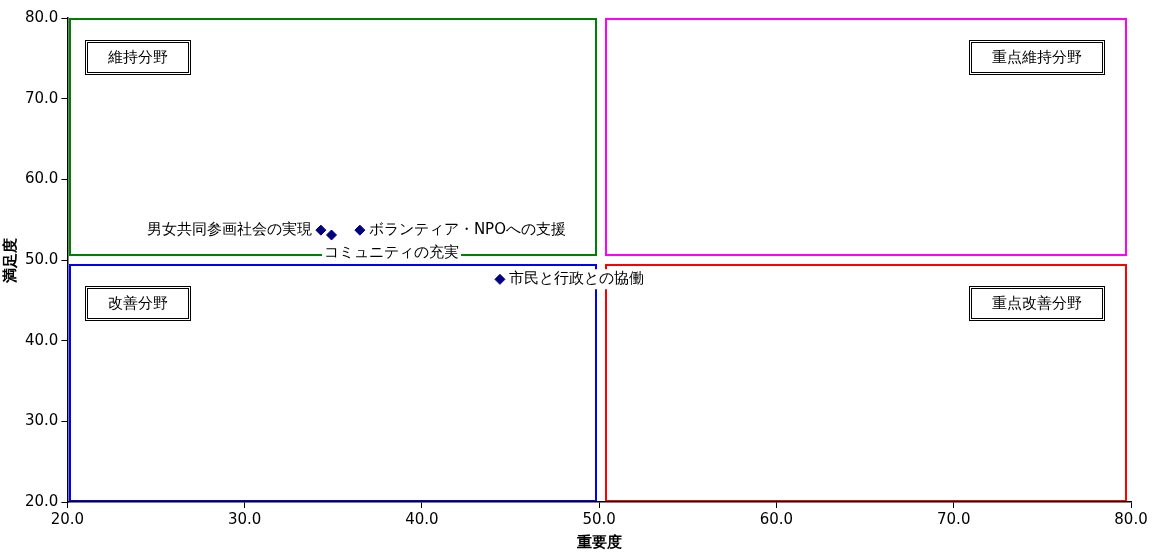 The width and height of the screenshot is (1155, 558). Describe the element at coordinates (1037, 57) in the screenshot. I see `annotation: 重点維持分野` at that location.